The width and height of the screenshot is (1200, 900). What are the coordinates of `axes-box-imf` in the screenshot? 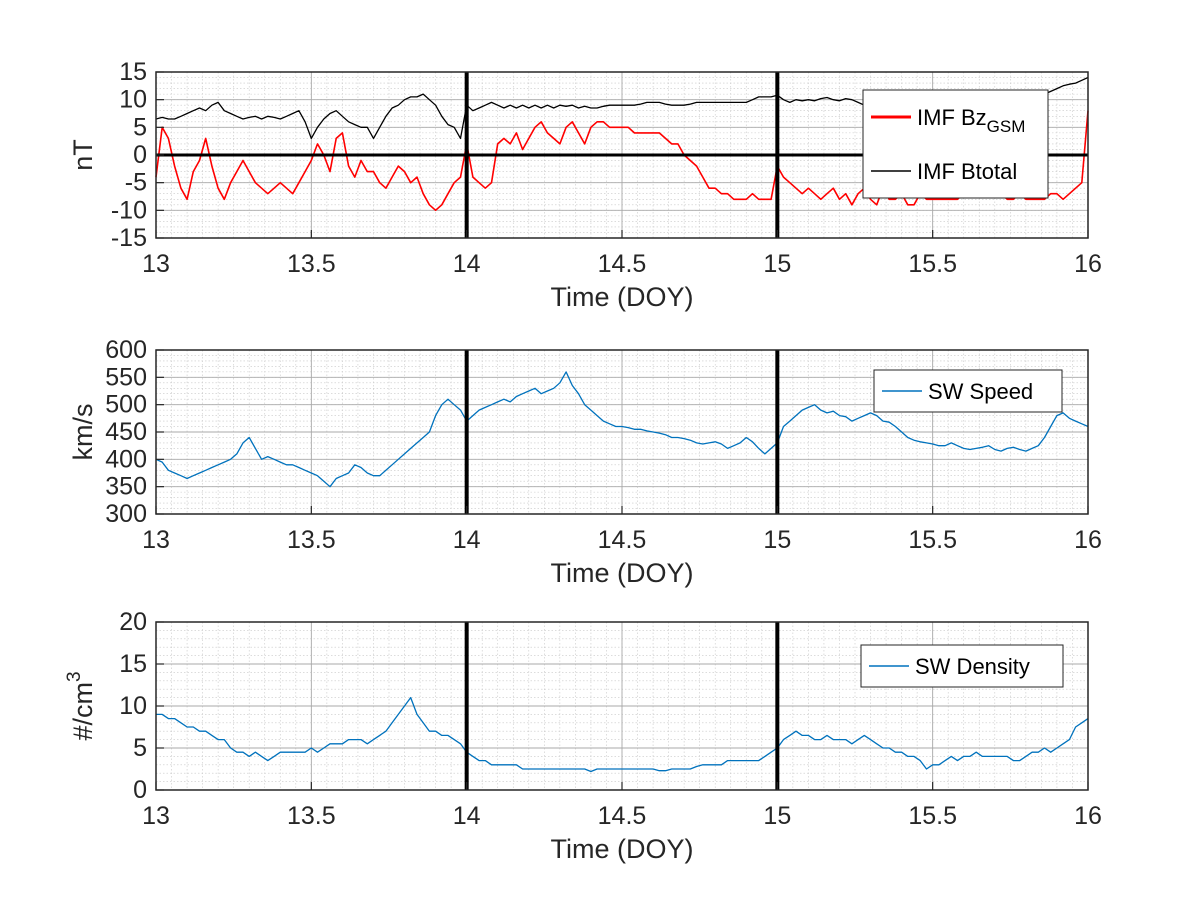 It's located at (622, 155).